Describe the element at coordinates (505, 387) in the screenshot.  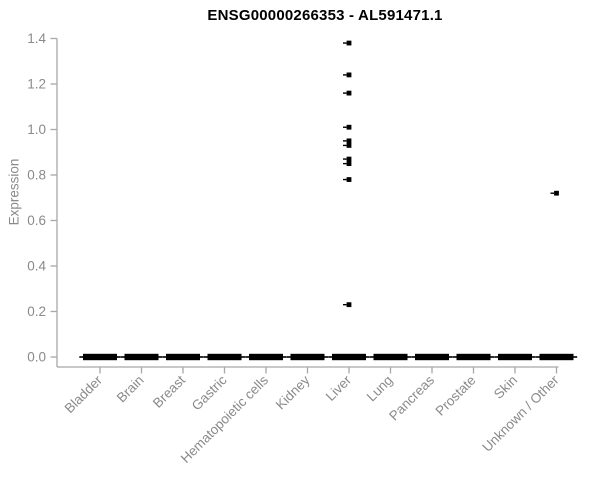
I see `x-tick-label: Skin` at that location.